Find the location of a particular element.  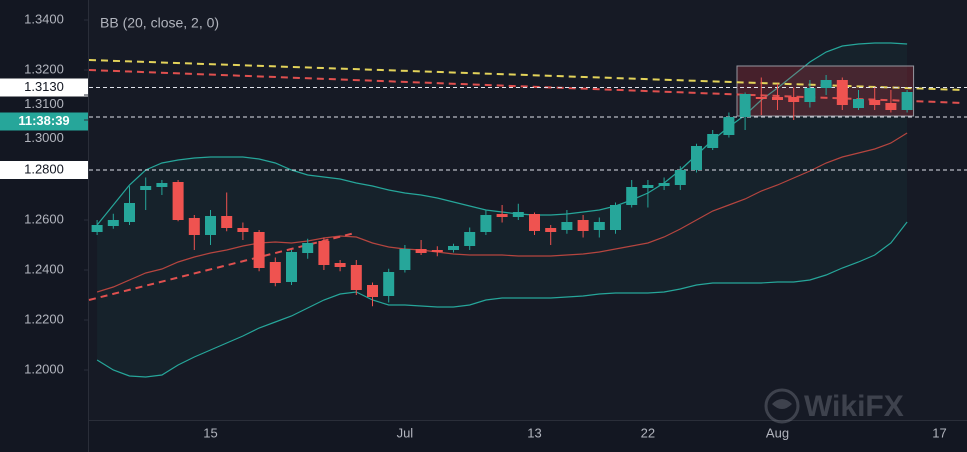

price-line-label: 1.2800 is located at coordinates (44, 168).